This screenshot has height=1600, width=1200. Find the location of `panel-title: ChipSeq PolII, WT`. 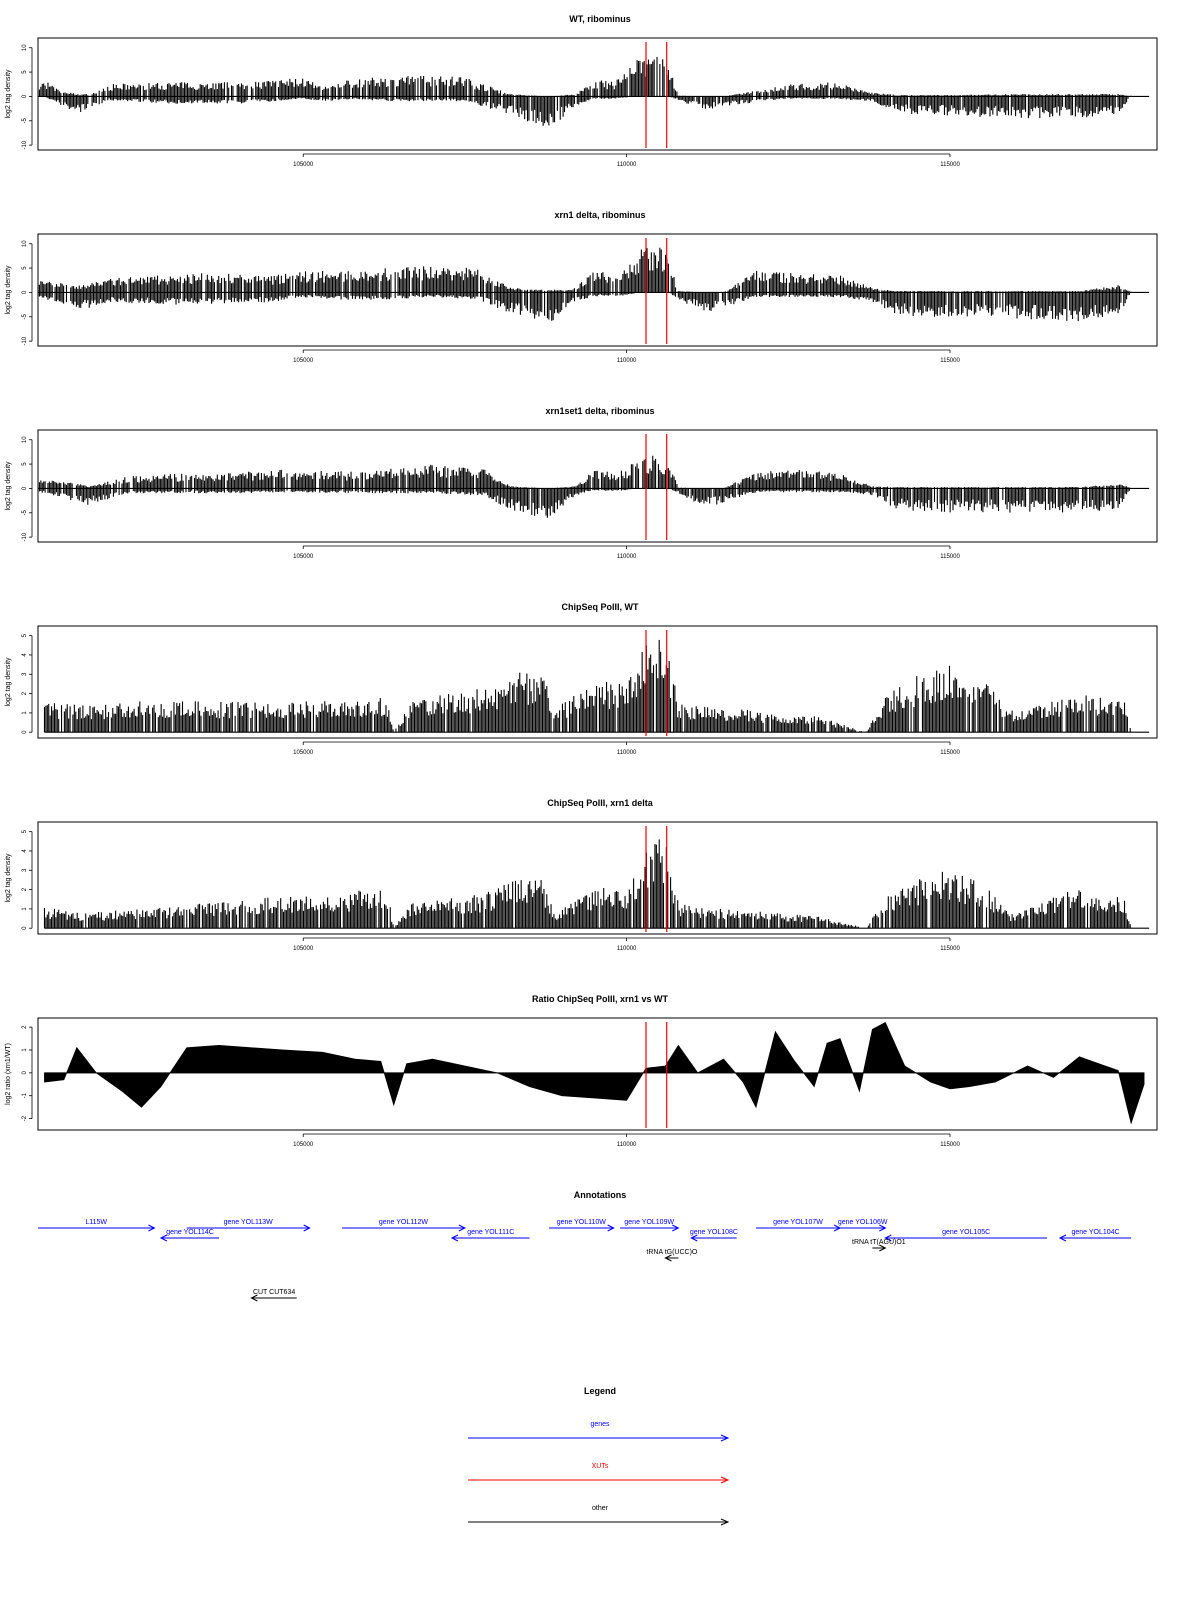

panel-title: ChipSeq PolII, WT is located at coordinates (600, 607).